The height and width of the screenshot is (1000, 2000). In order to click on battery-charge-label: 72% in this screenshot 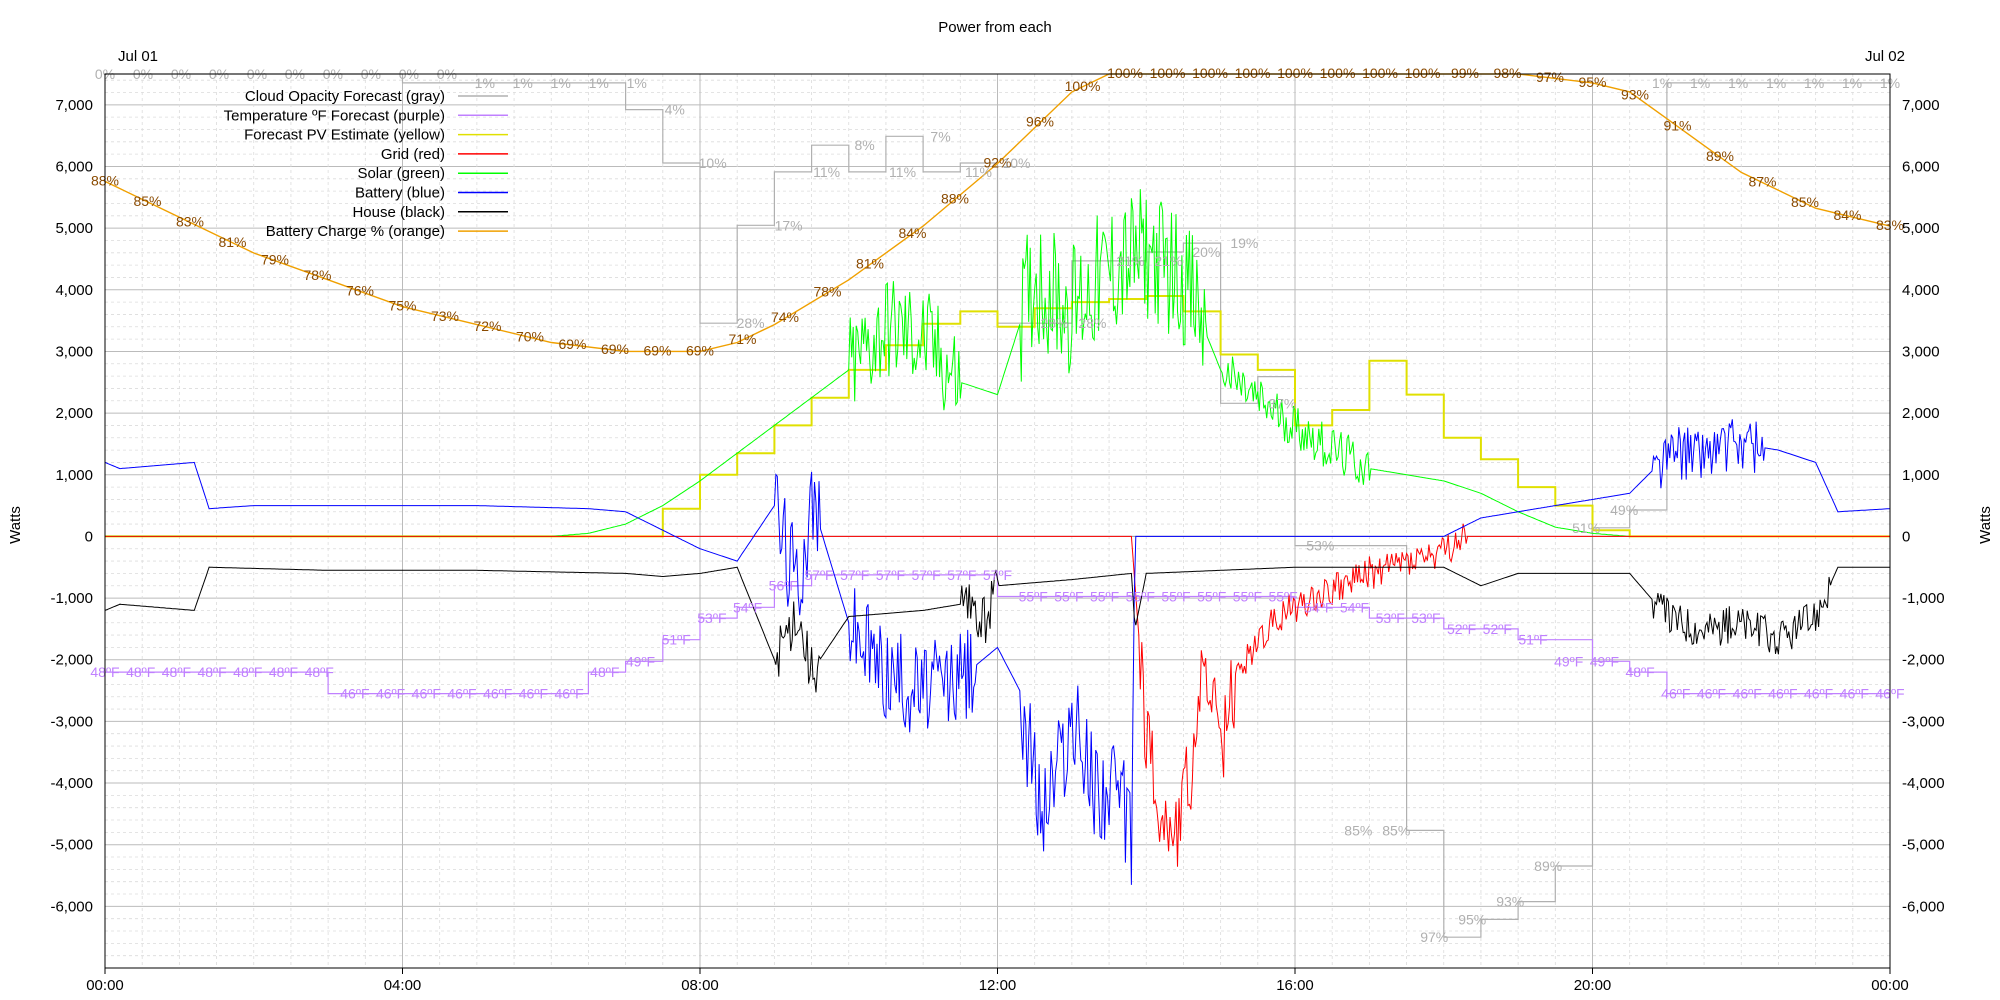, I will do `click(487, 326)`.